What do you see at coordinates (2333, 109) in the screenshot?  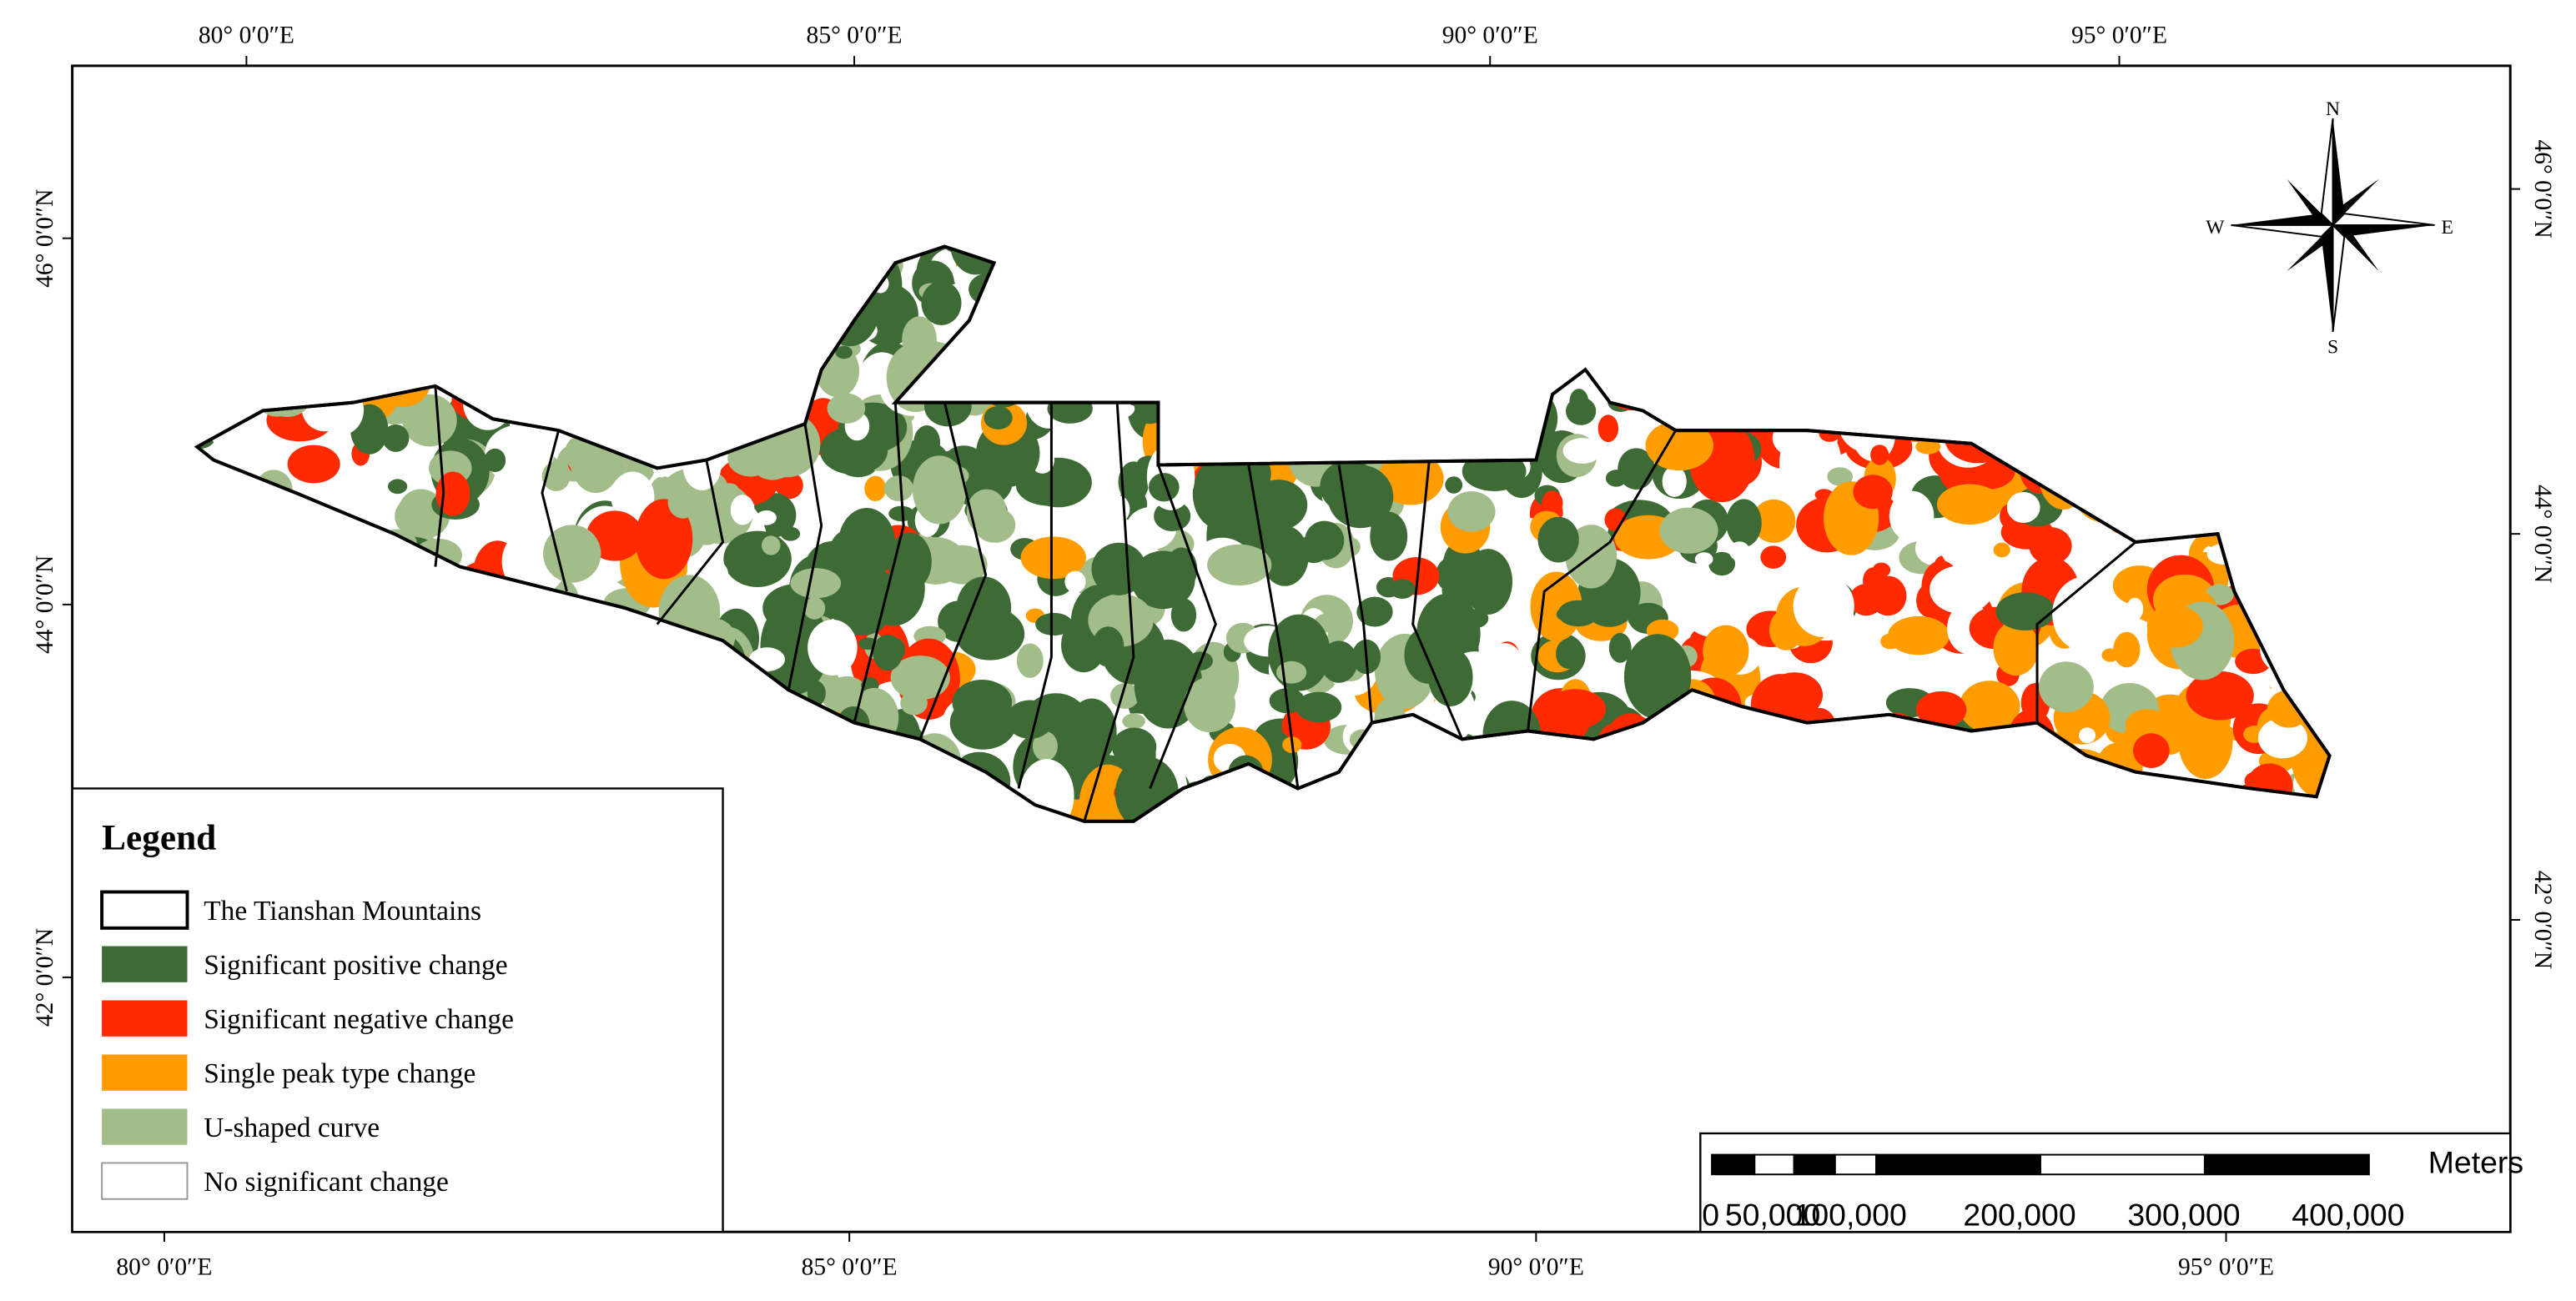 I see `compass-n: N` at bounding box center [2333, 109].